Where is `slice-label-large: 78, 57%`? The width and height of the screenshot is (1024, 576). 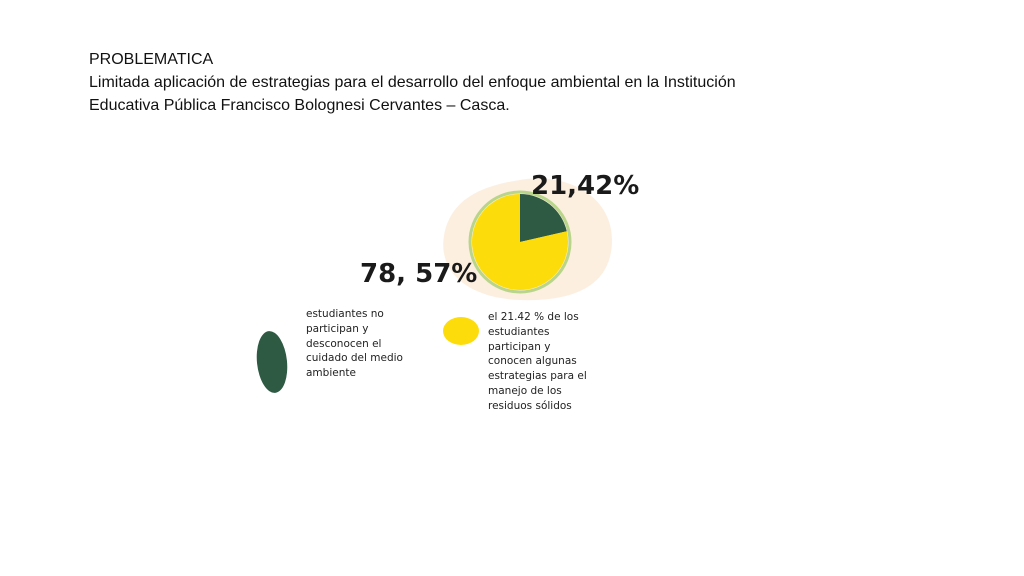
slice-label-large: 78, 57% is located at coordinates (418, 274).